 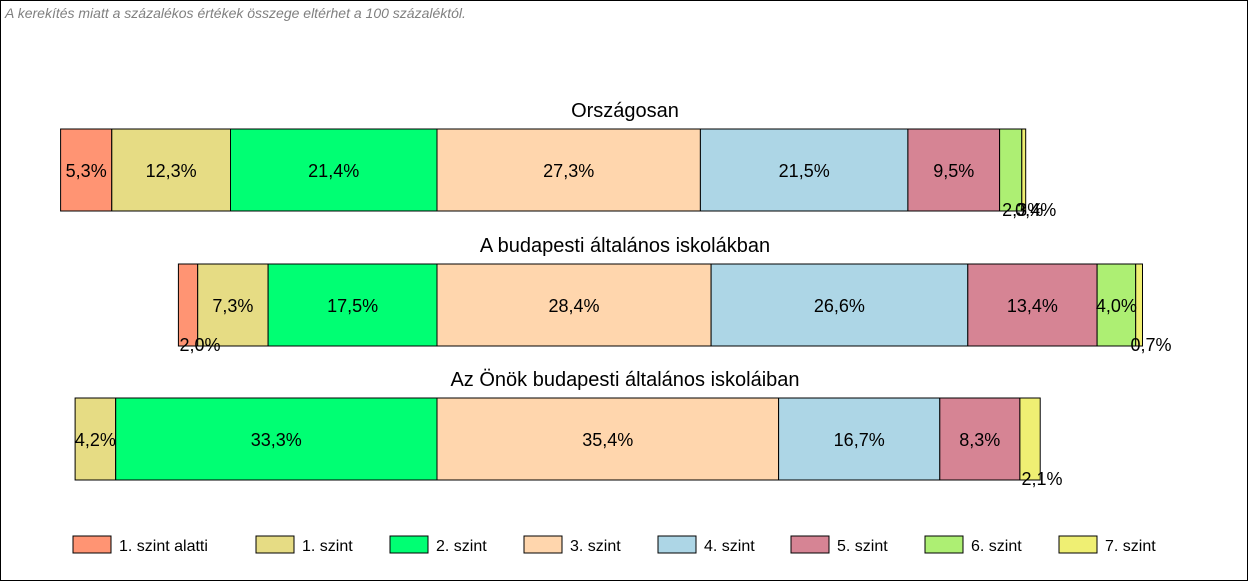 I want to click on segment-label: 9,5%, so click(x=953, y=171).